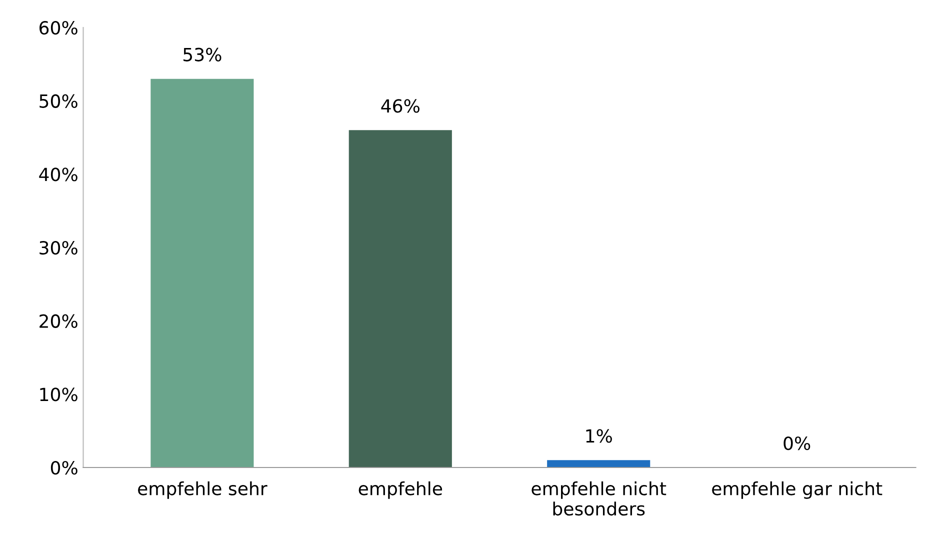 The width and height of the screenshot is (925, 550). I want to click on x-tick-label: empfehle, so click(400, 490).